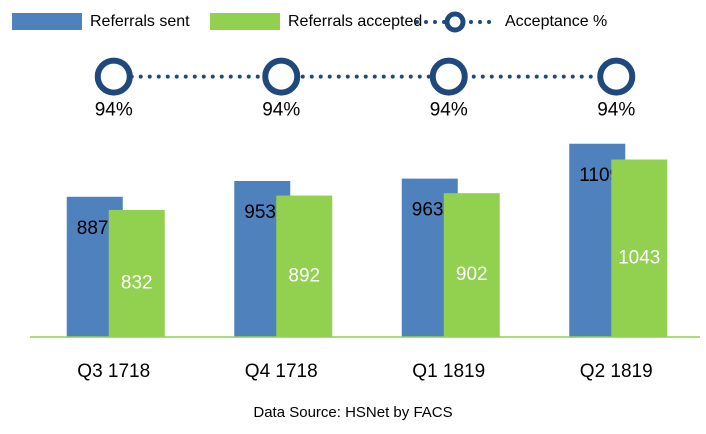 The image size is (706, 434). I want to click on data-label: 953, so click(260, 212).